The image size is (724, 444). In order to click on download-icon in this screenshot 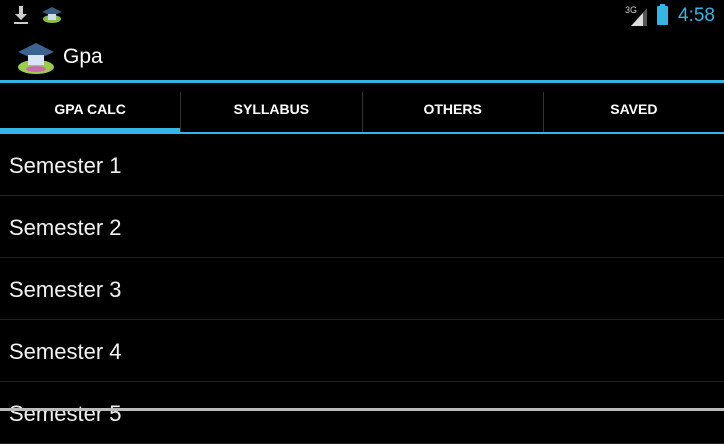, I will do `click(21, 15)`.